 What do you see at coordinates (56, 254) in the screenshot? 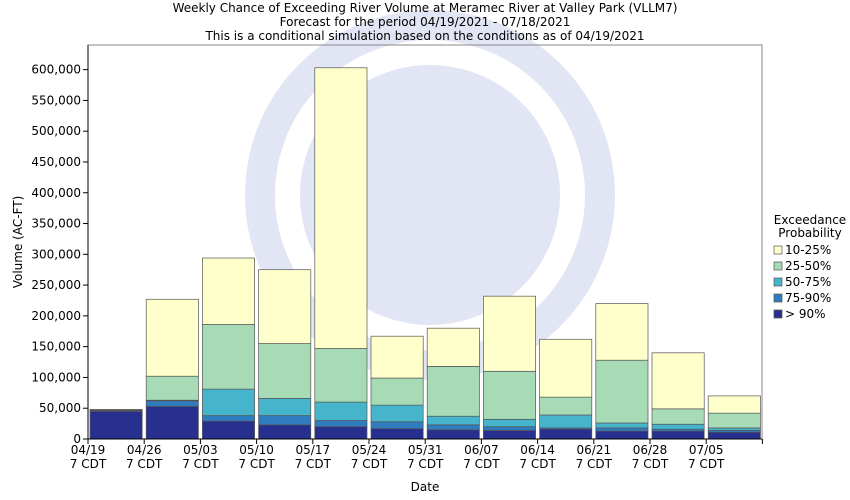
I see `y-tick-label: 300,000` at bounding box center [56, 254].